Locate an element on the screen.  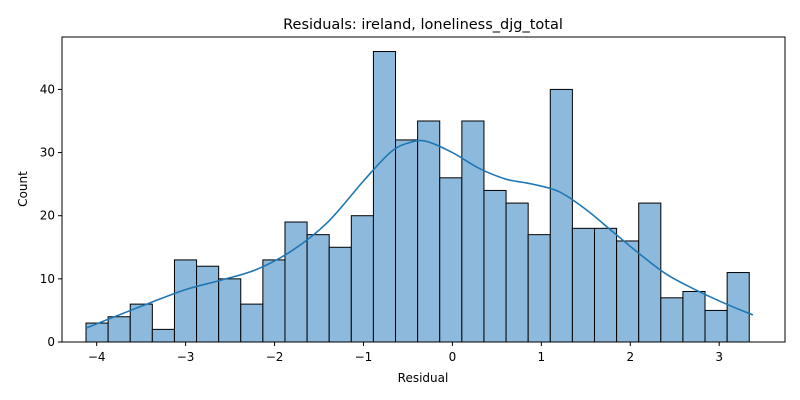
x-tick-label: −2 is located at coordinates (275, 357).